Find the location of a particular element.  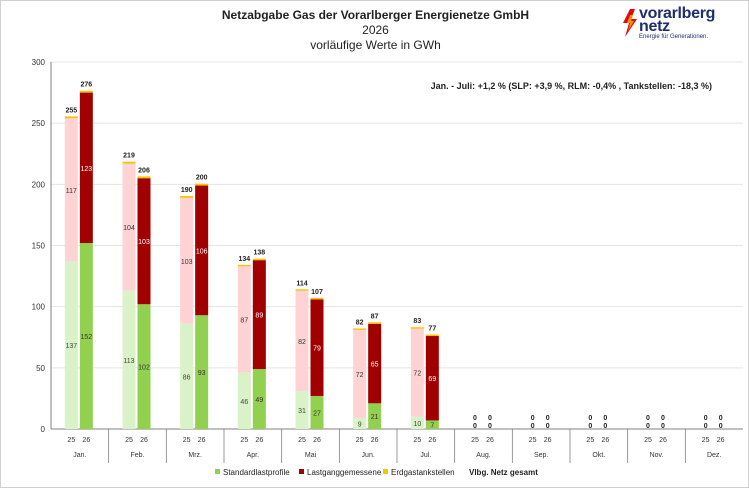

data-label-rlm: 117 is located at coordinates (71, 191).